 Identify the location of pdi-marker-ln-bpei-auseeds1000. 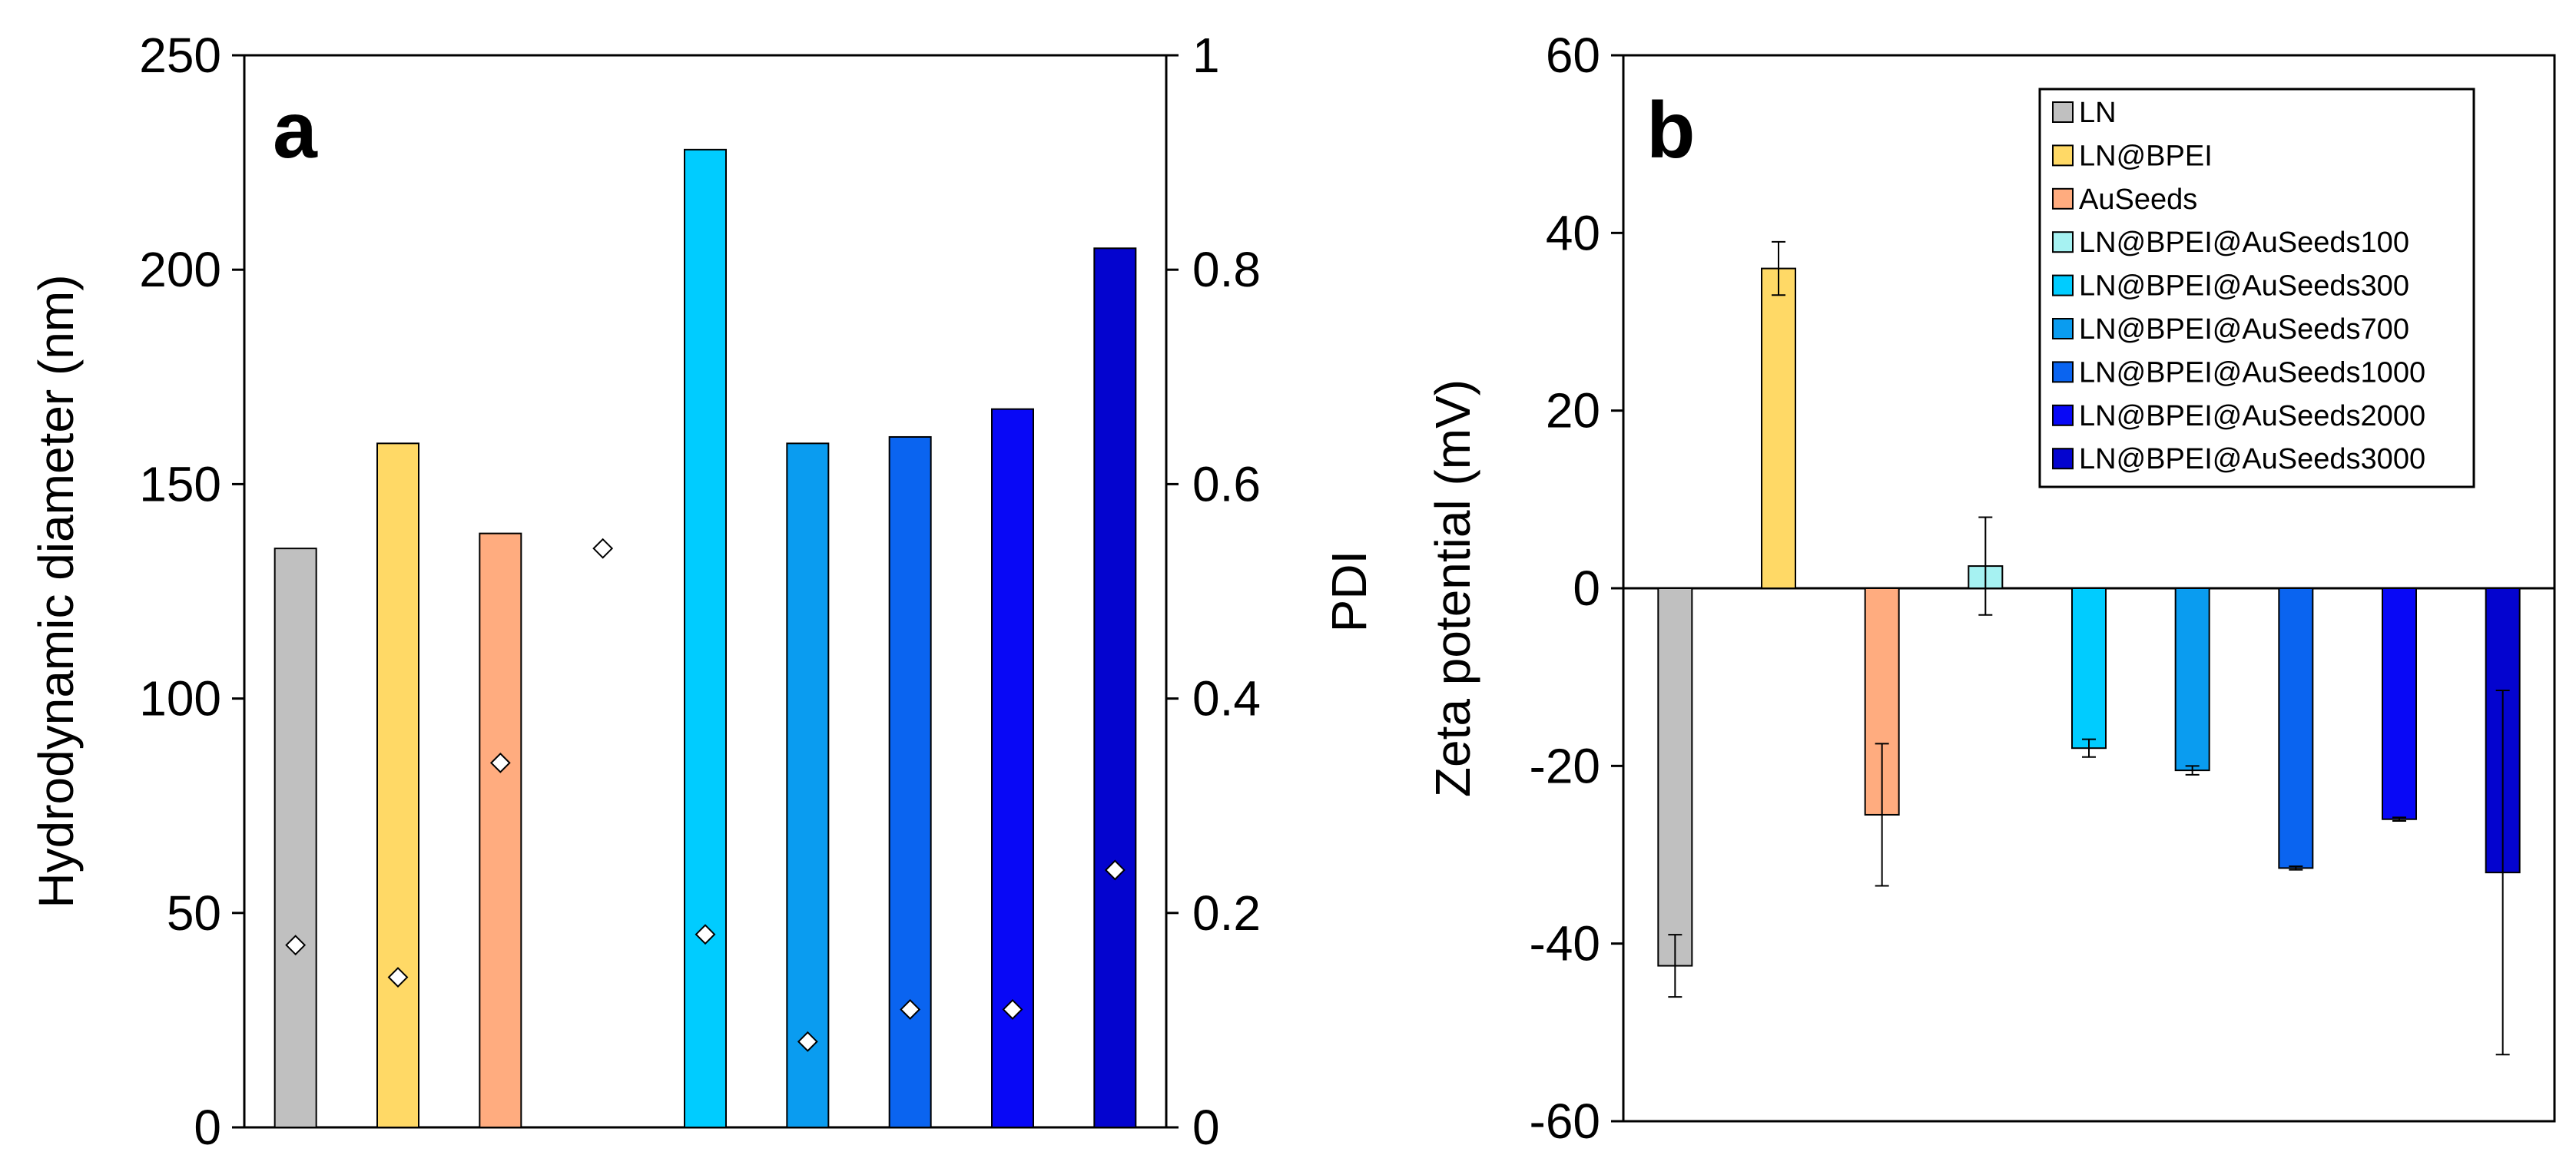
(910, 1009).